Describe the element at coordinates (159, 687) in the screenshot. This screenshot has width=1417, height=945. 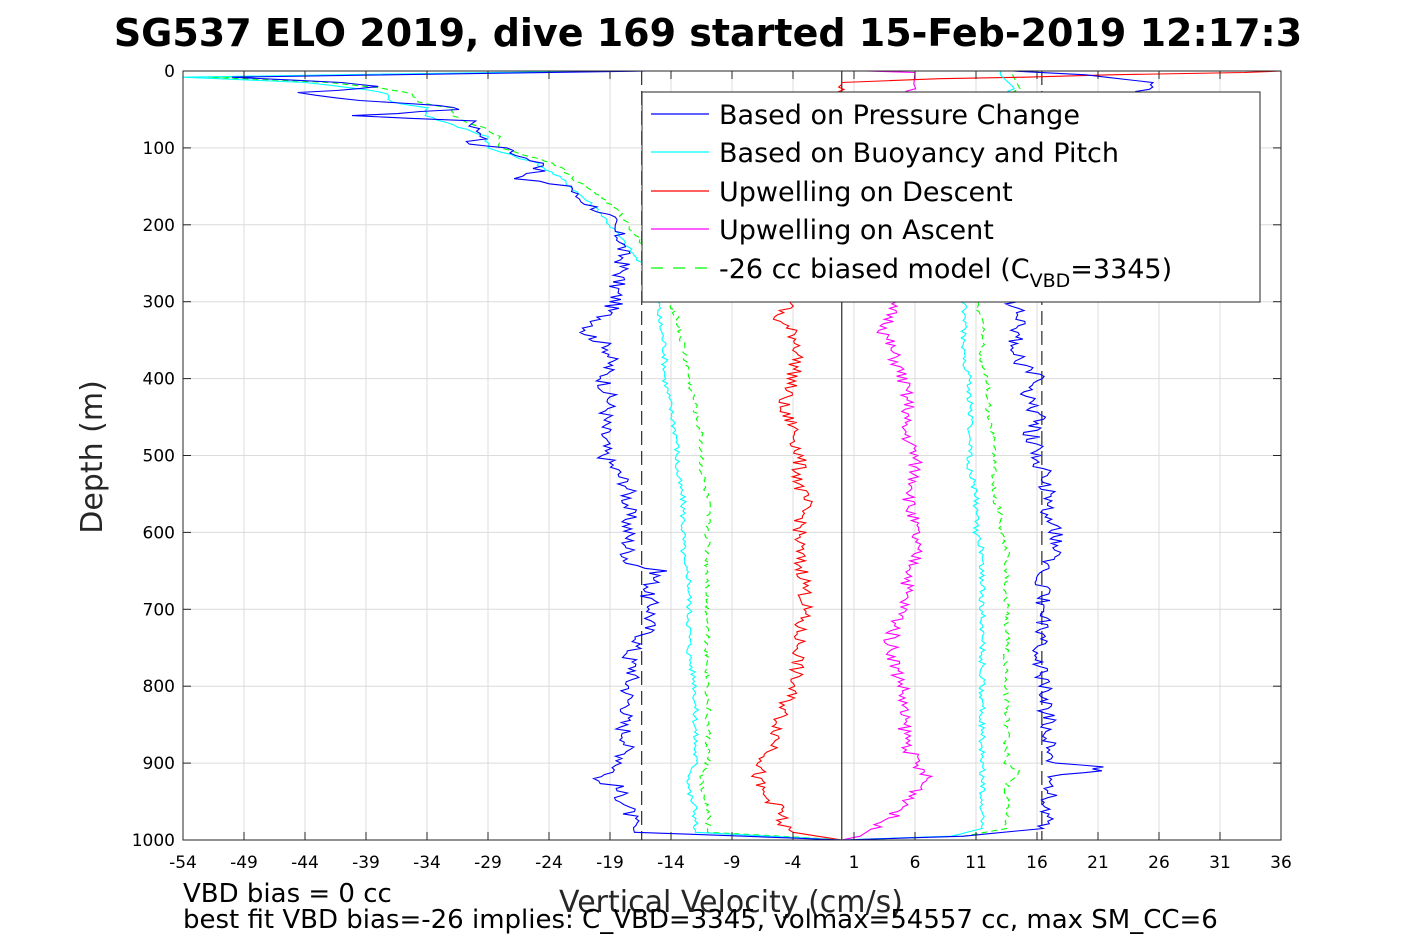
I see `y-tick-label: 800` at that location.